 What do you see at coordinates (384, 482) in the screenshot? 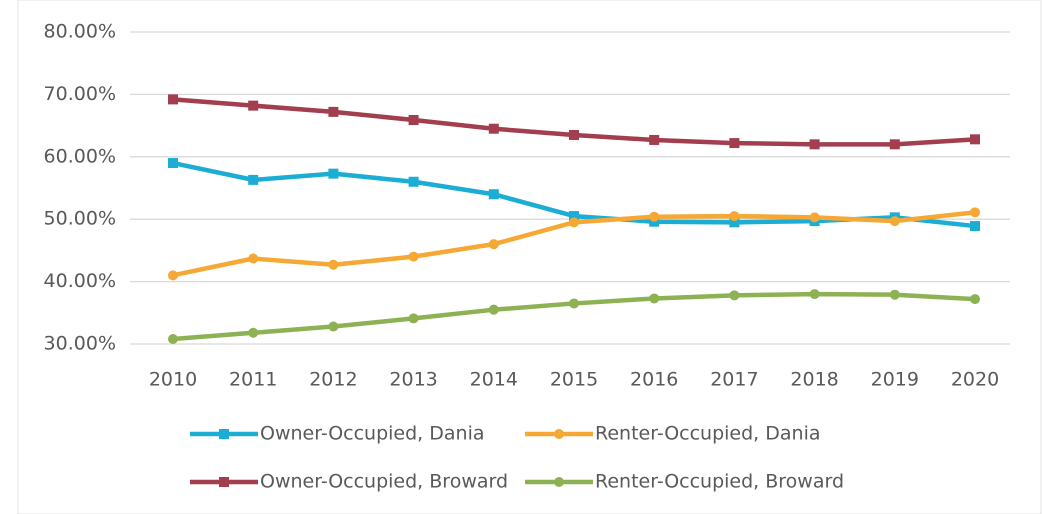
I see `legend-label: Owner-Occupied, Broward` at bounding box center [384, 482].